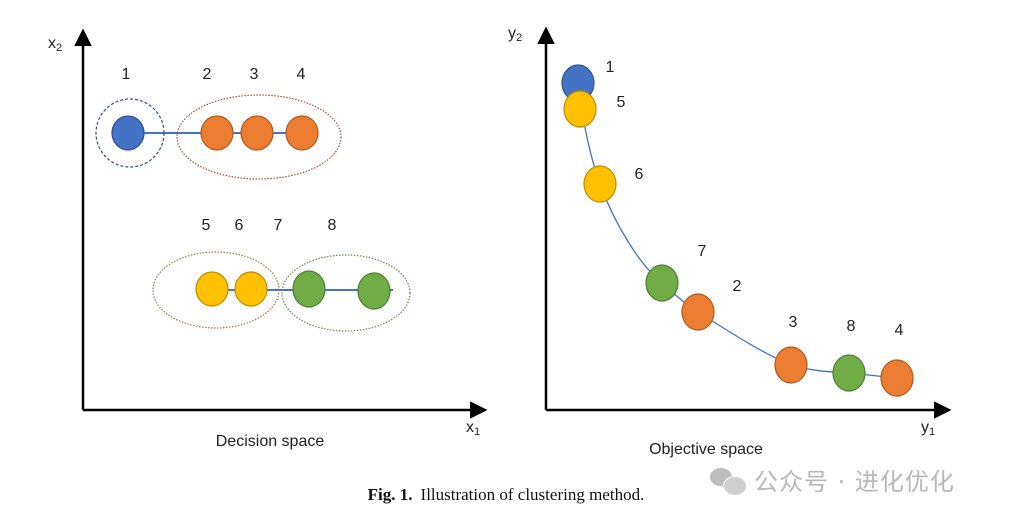 The height and width of the screenshot is (520, 1012). What do you see at coordinates (126, 74) in the screenshot?
I see `point-label-1: 1` at bounding box center [126, 74].